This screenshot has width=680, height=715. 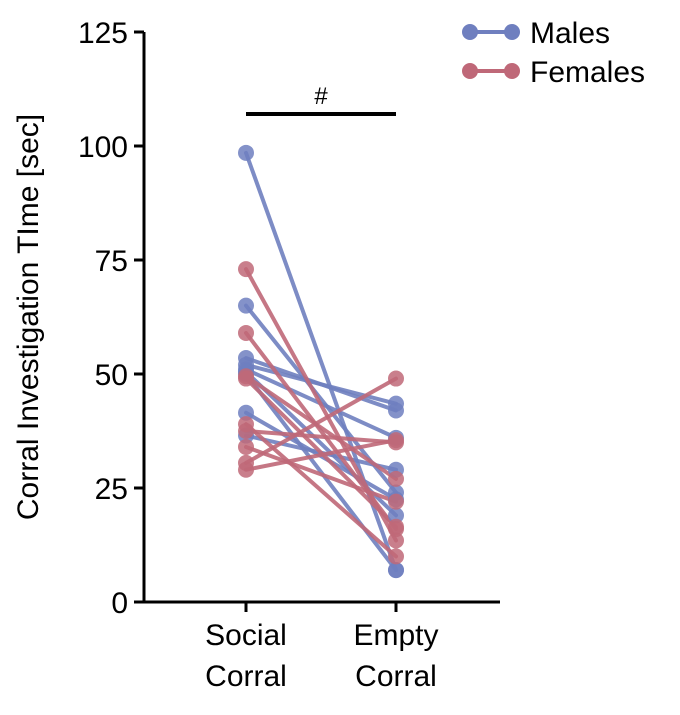 What do you see at coordinates (553, 53) in the screenshot?
I see `legend: Males Females` at bounding box center [553, 53].